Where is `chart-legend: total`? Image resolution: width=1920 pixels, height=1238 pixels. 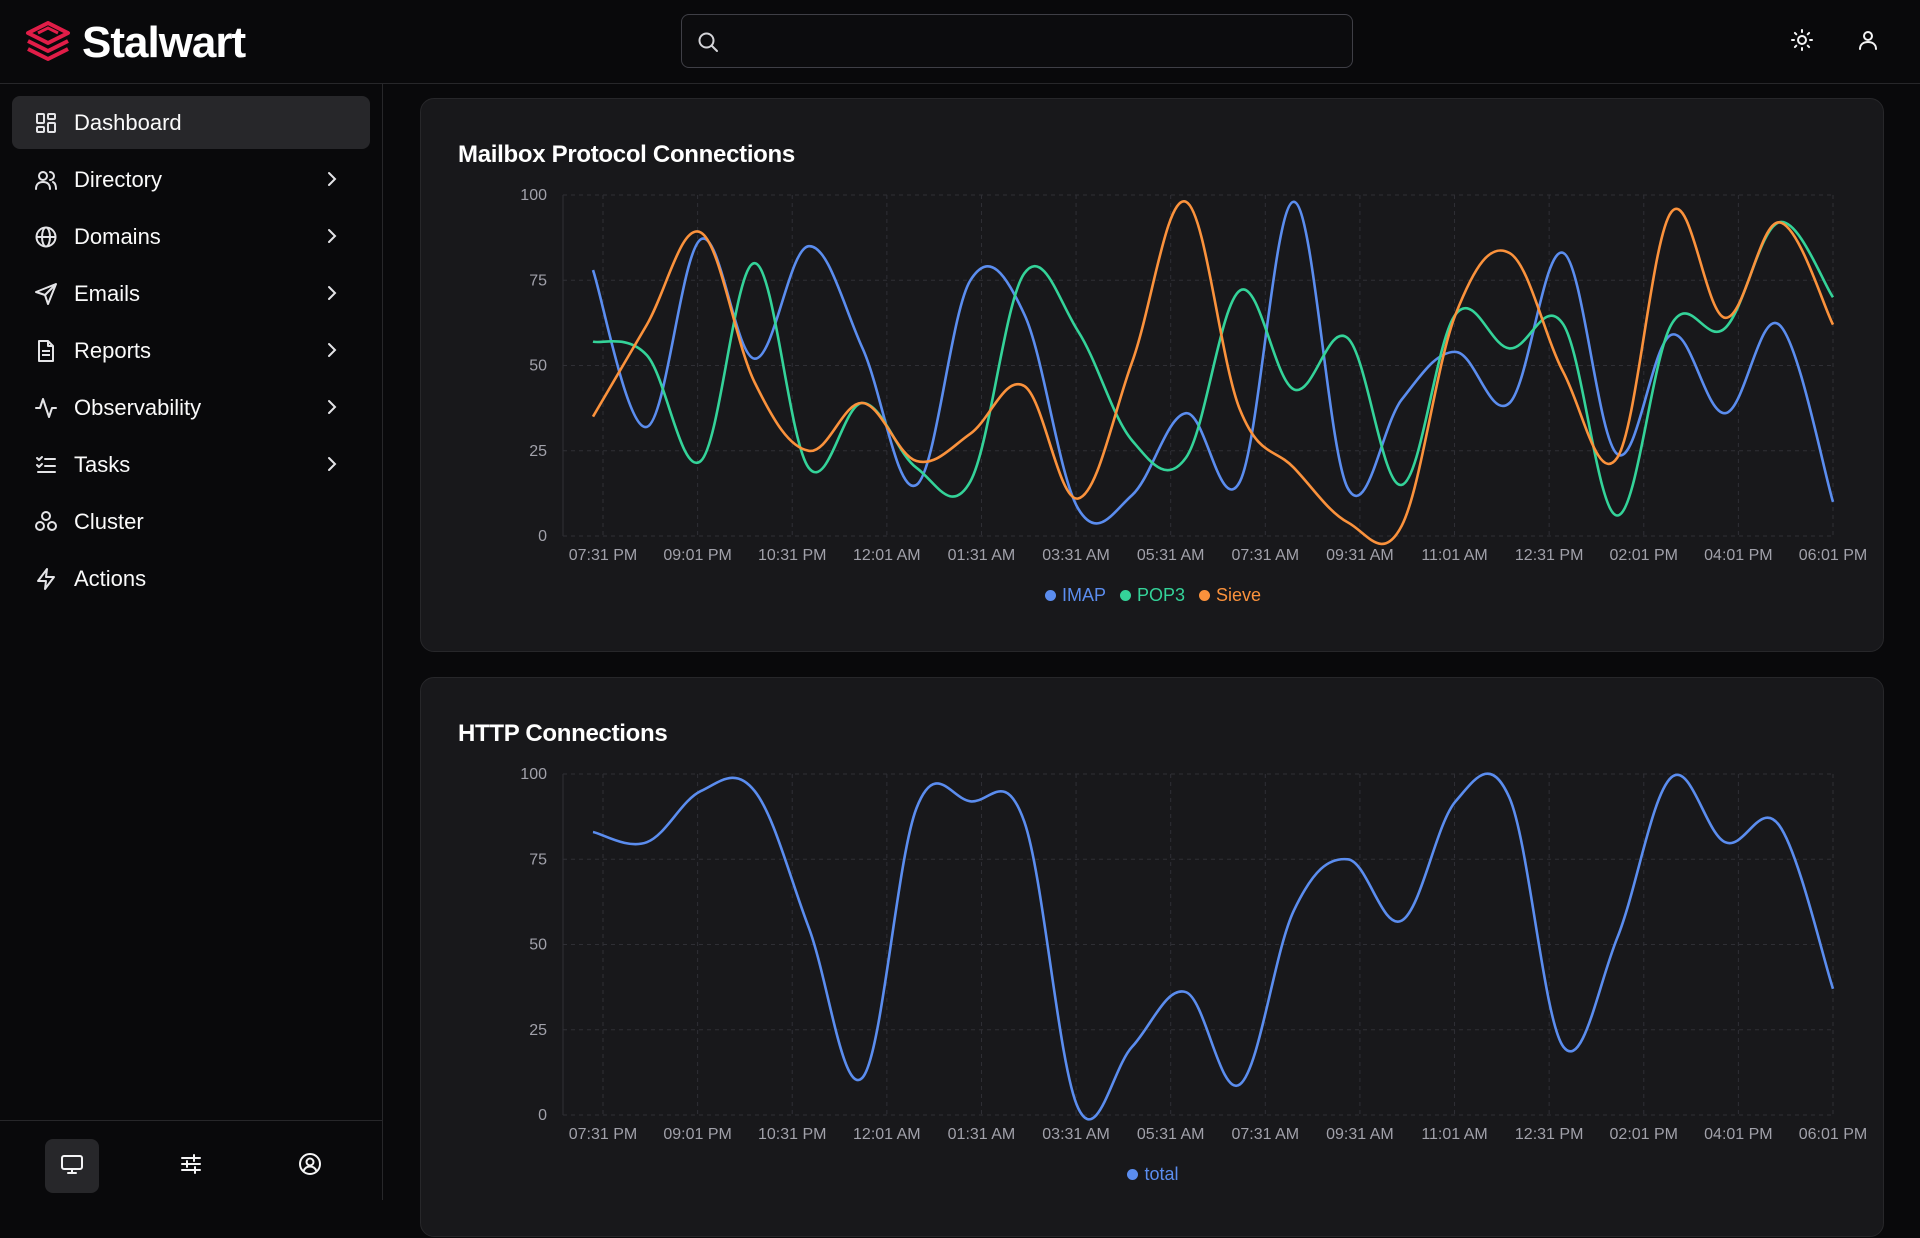
chart-legend: total is located at coordinates (1153, 1174).